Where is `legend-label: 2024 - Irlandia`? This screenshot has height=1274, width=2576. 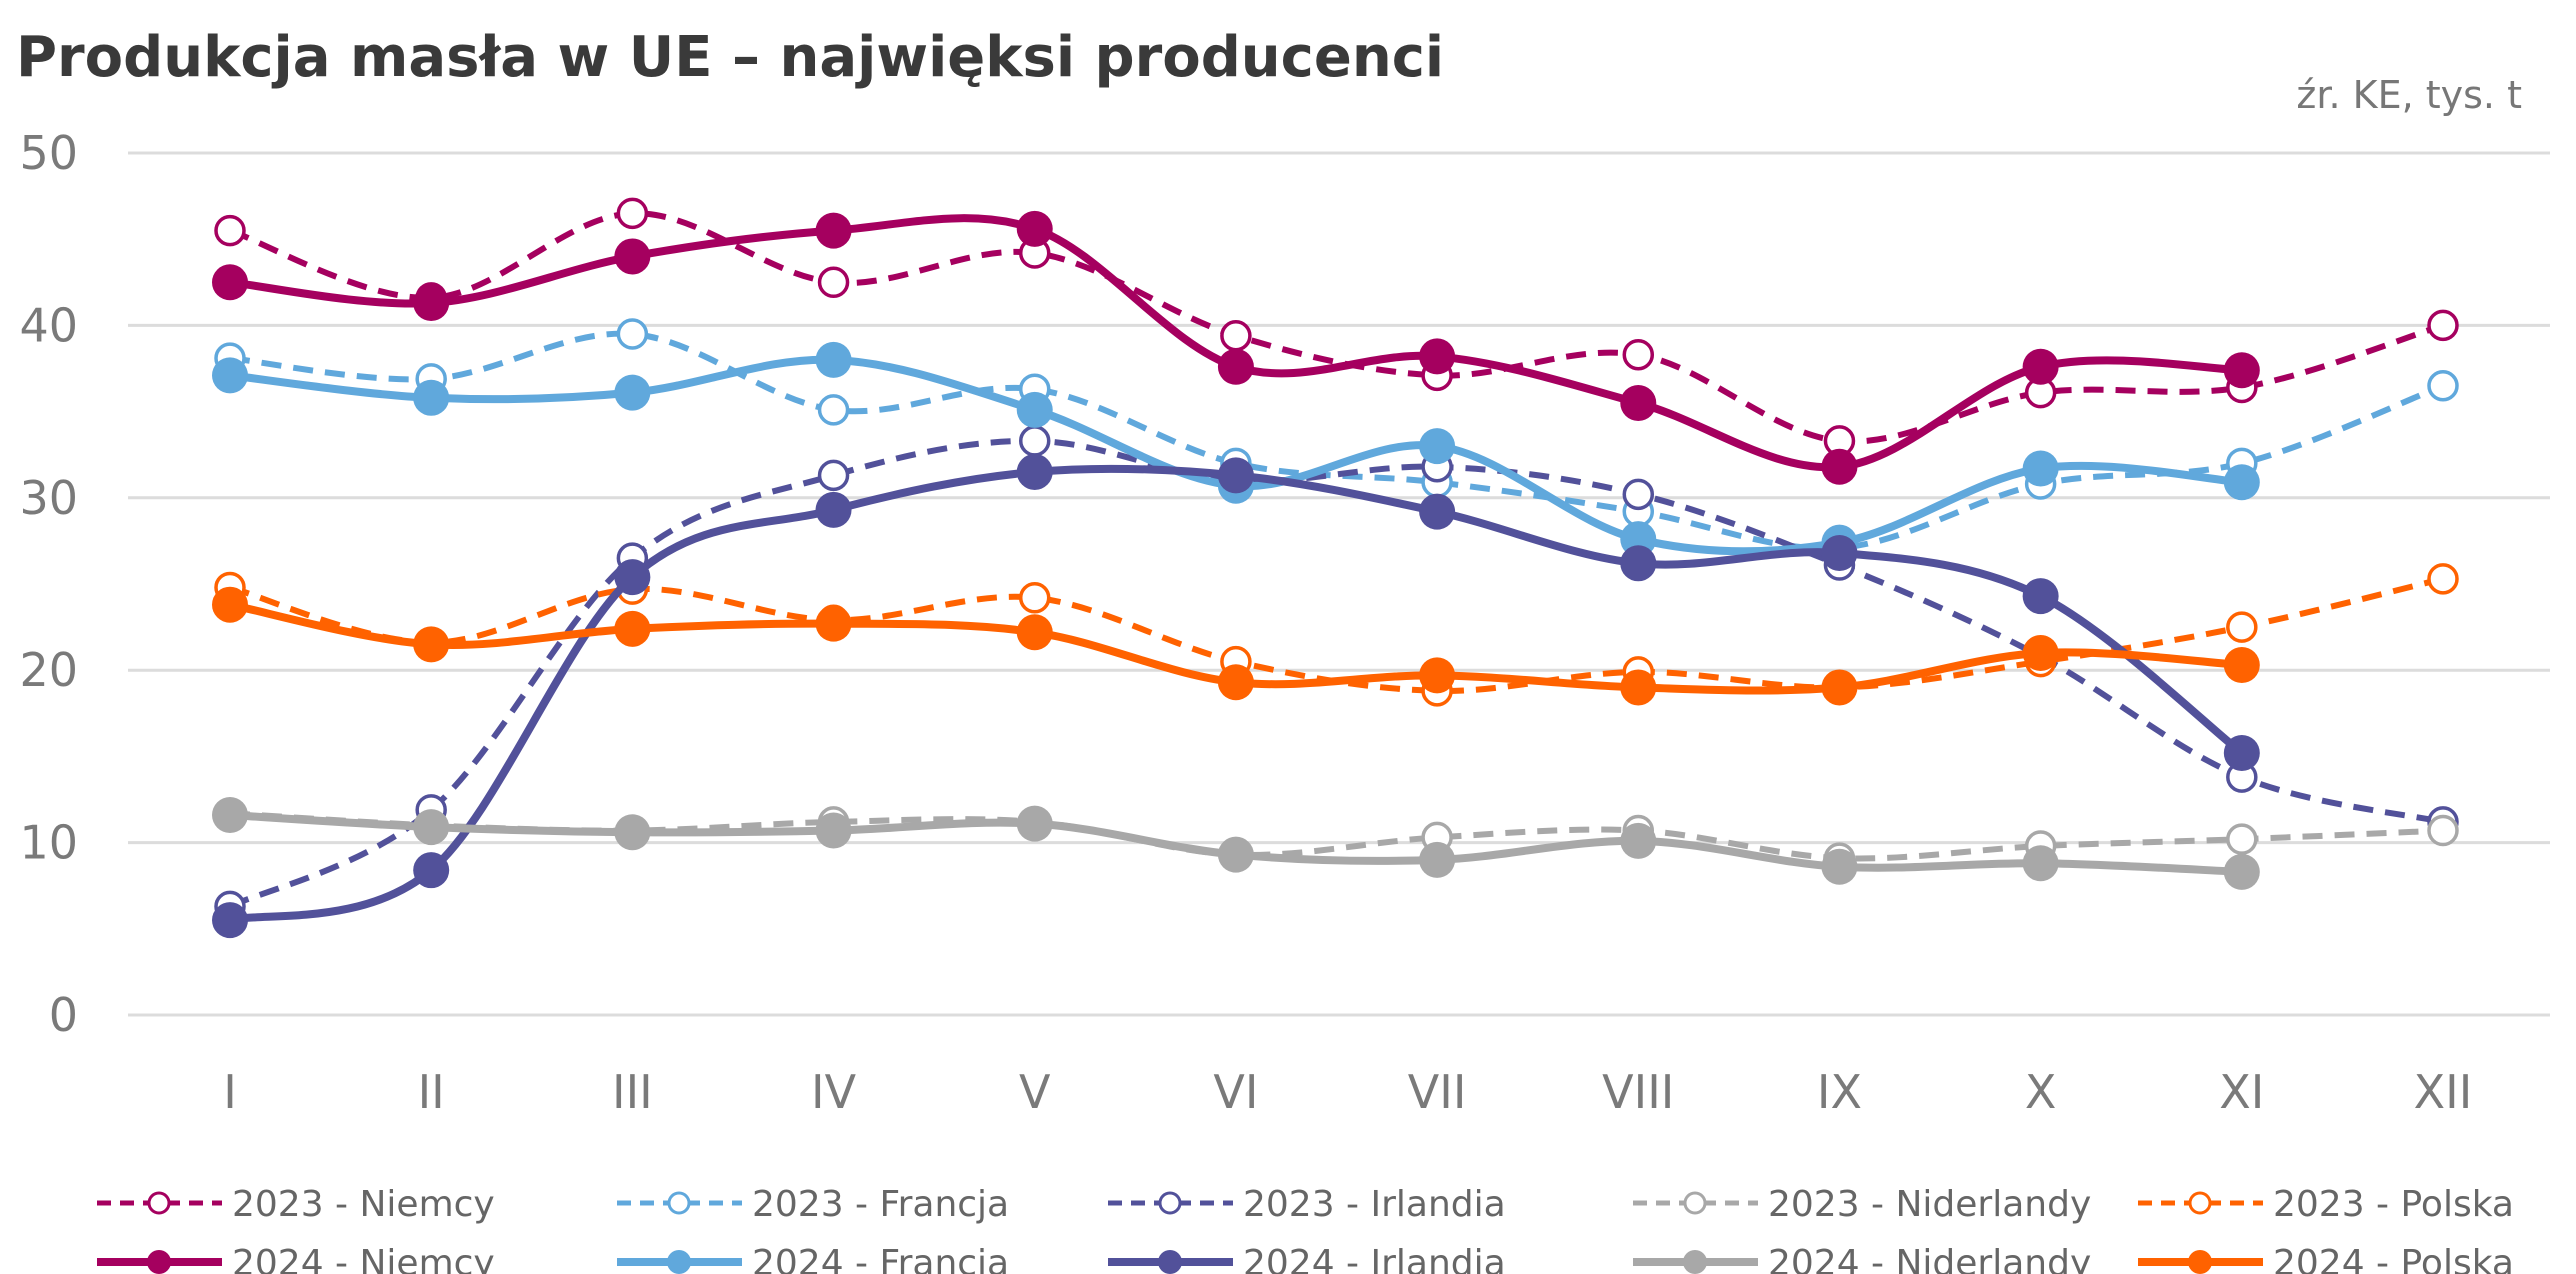 legend-label: 2024 - Irlandia is located at coordinates (1374, 1258).